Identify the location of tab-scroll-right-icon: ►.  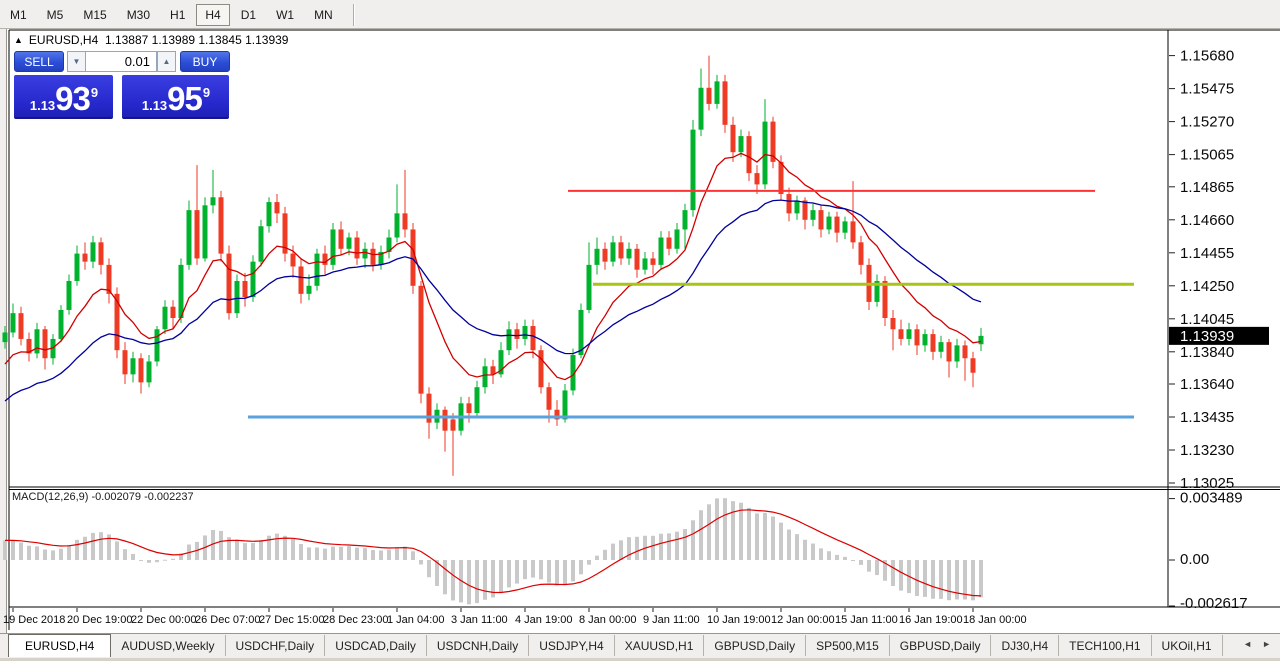
(1266, 644).